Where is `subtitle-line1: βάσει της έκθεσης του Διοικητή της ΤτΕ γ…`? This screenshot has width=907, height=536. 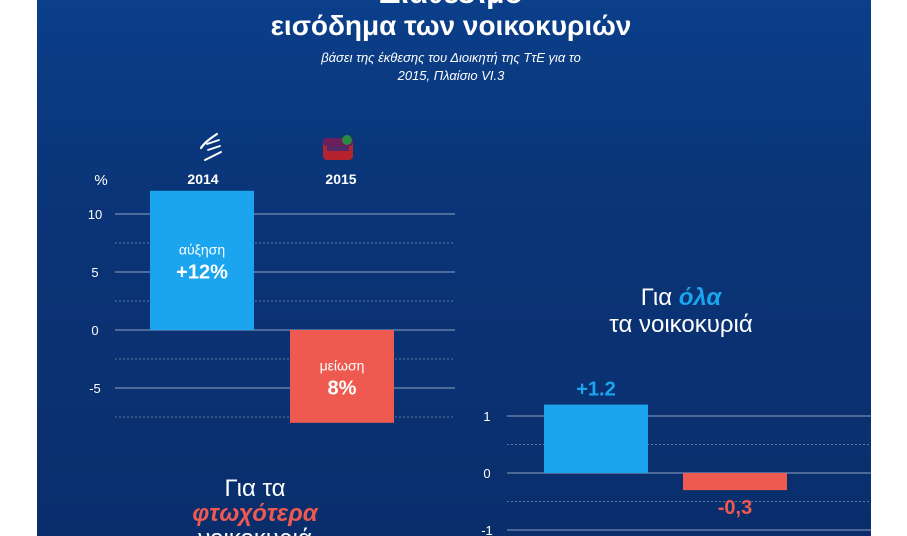
subtitle-line1: βάσει της έκθεσης του Διοικητή της ΤτΕ γ… is located at coordinates (450, 57).